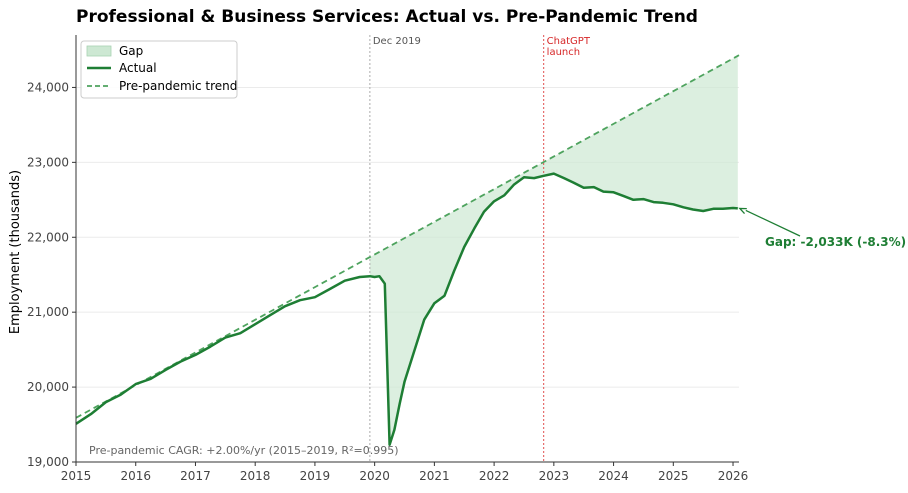 The height and width of the screenshot is (493, 908). Describe the element at coordinates (48, 162) in the screenshot. I see `y-tick-label: 23,000` at that location.